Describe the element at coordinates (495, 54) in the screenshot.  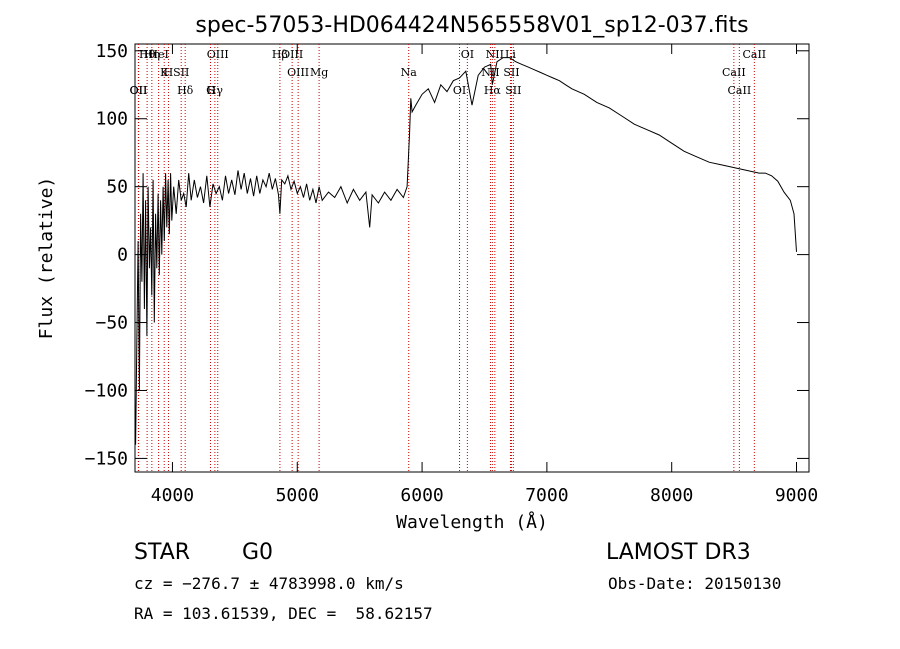
I see `line-marker-label: NII` at that location.